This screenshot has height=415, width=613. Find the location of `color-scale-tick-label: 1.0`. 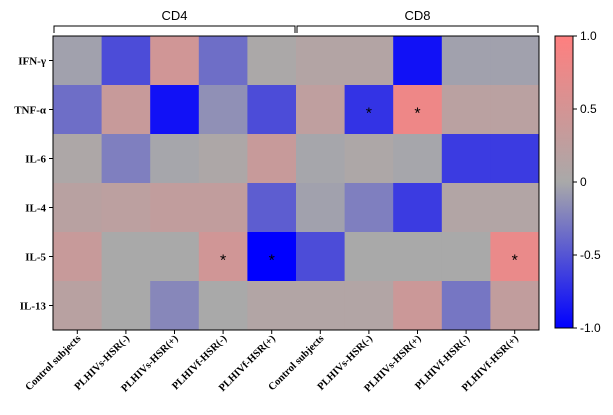

color-scale-tick-label: 1.0 is located at coordinates (588, 36).